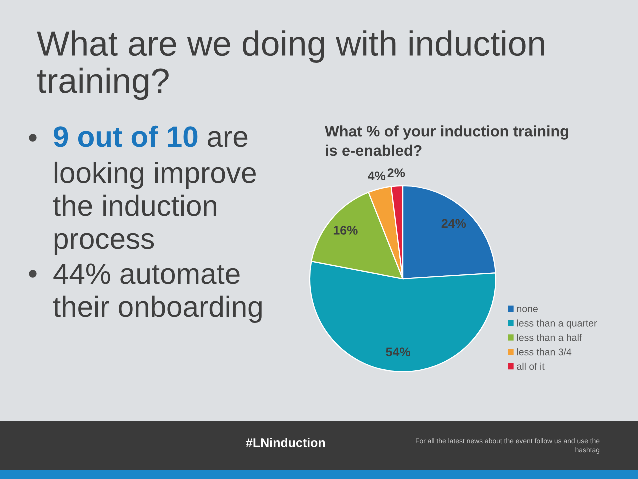 Image resolution: width=638 pixels, height=479 pixels. What do you see at coordinates (544, 352) in the screenshot?
I see `legend-label: less than 3/4` at bounding box center [544, 352].